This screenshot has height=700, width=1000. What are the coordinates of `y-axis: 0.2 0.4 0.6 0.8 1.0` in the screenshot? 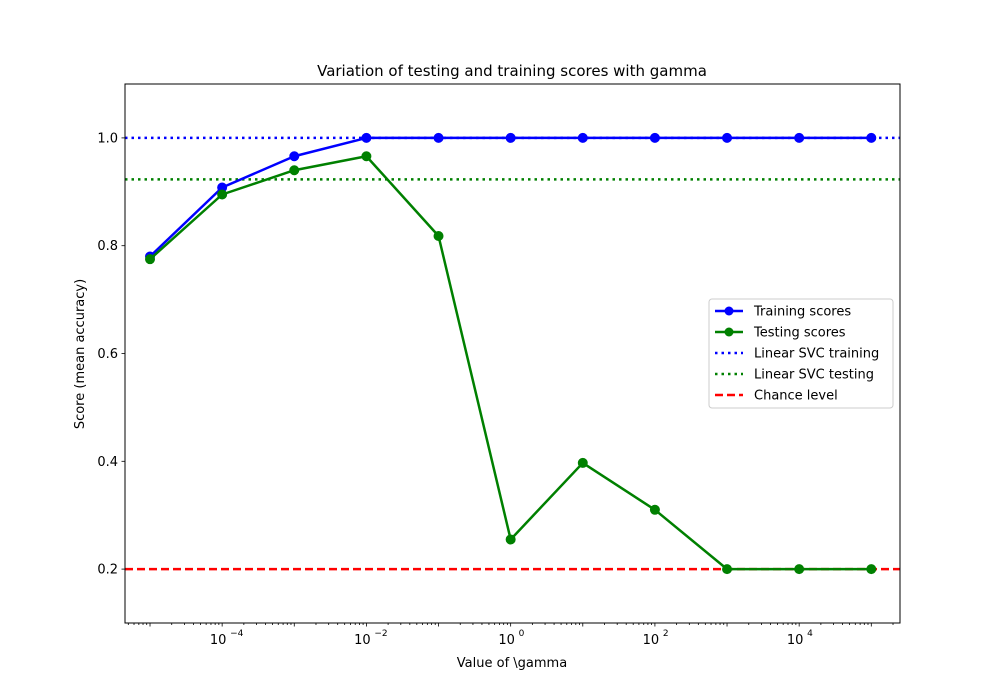 It's located at (111, 354).